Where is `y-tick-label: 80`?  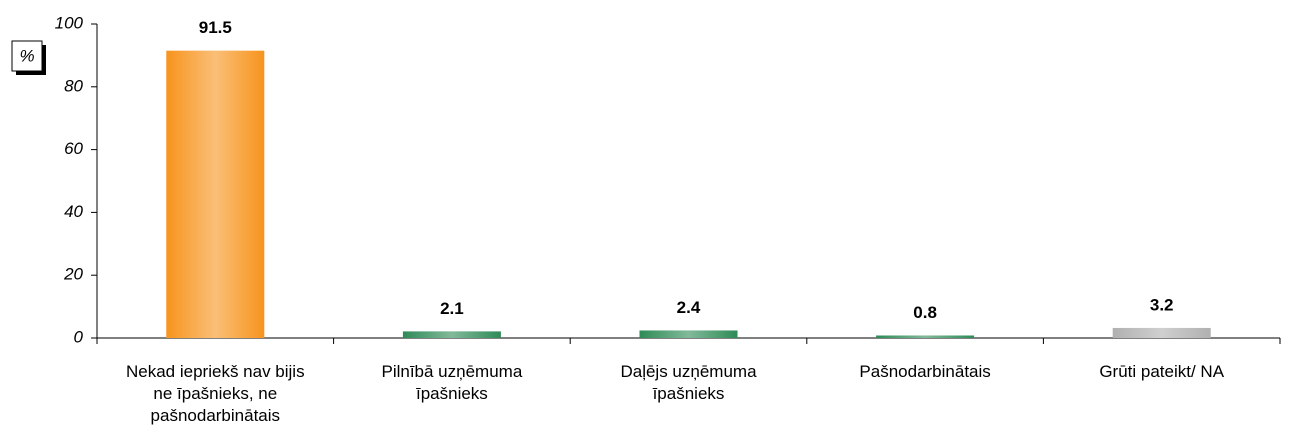 y-tick-label: 80 is located at coordinates (73, 85).